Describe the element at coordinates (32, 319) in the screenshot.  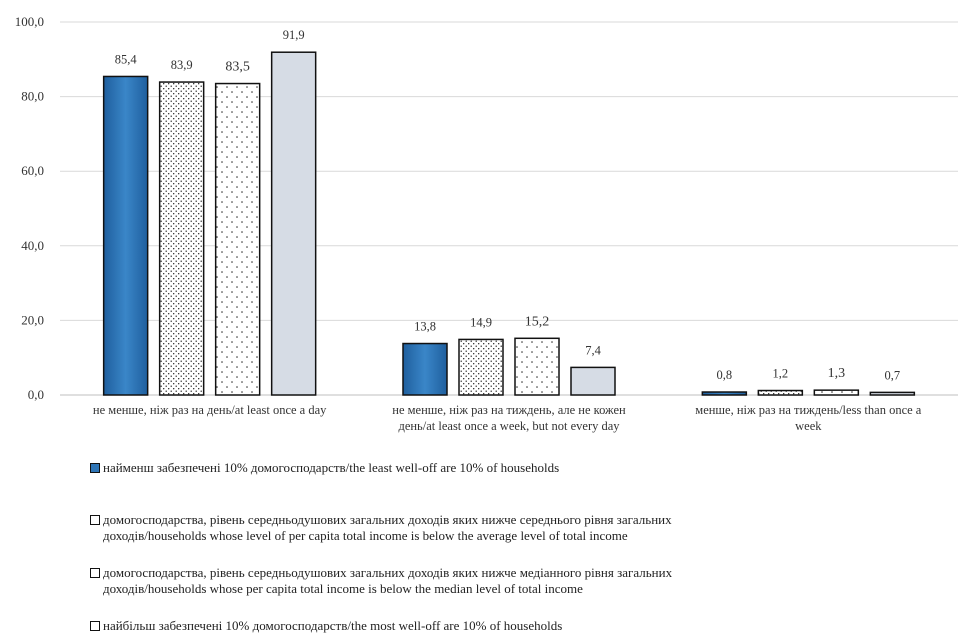
I see `y-tick-label: 20,0` at that location.